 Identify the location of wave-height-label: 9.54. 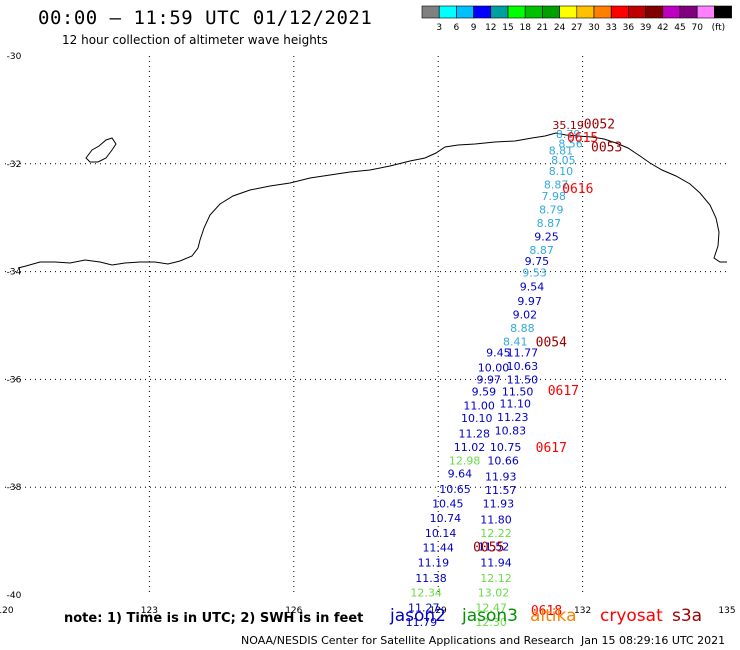
(532, 287).